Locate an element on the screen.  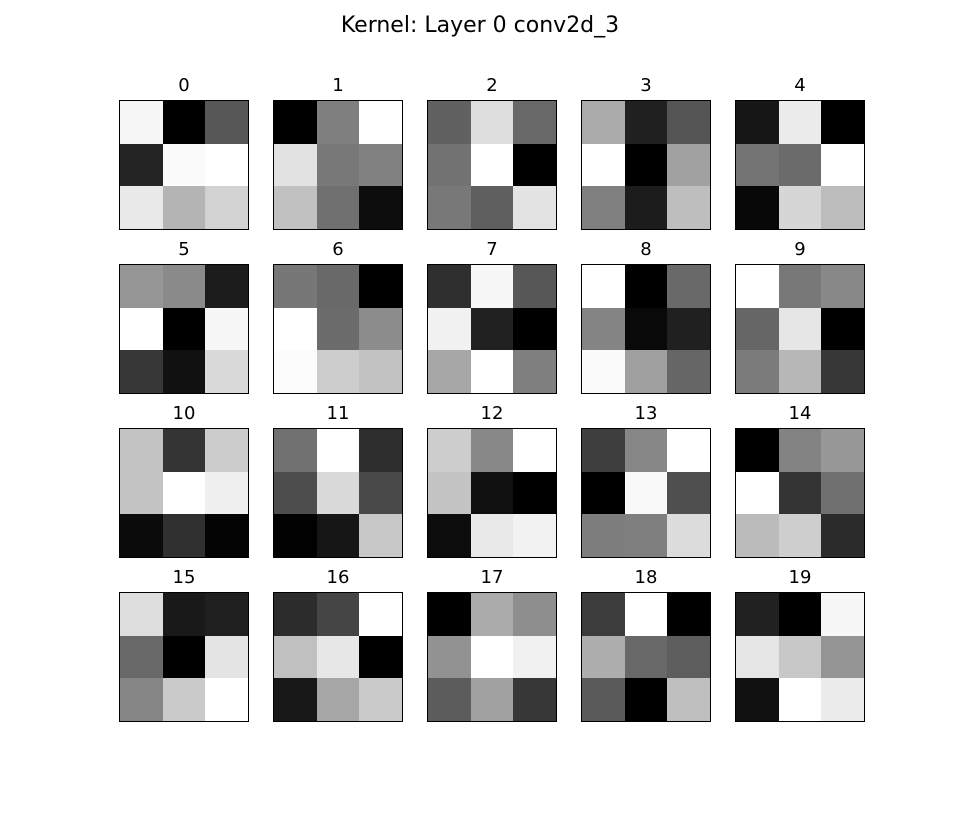
kernel-panel-title: 14 is located at coordinates (800, 414).